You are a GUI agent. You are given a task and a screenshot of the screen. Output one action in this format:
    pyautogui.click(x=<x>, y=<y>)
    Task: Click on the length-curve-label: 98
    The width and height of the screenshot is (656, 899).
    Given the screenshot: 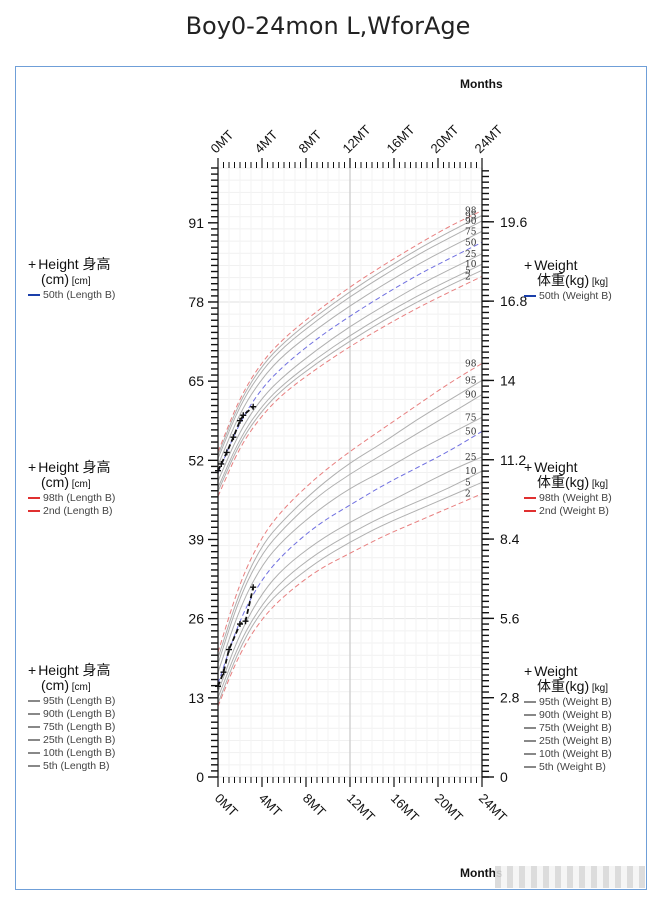 What is the action you would take?
    pyautogui.click(x=471, y=212)
    